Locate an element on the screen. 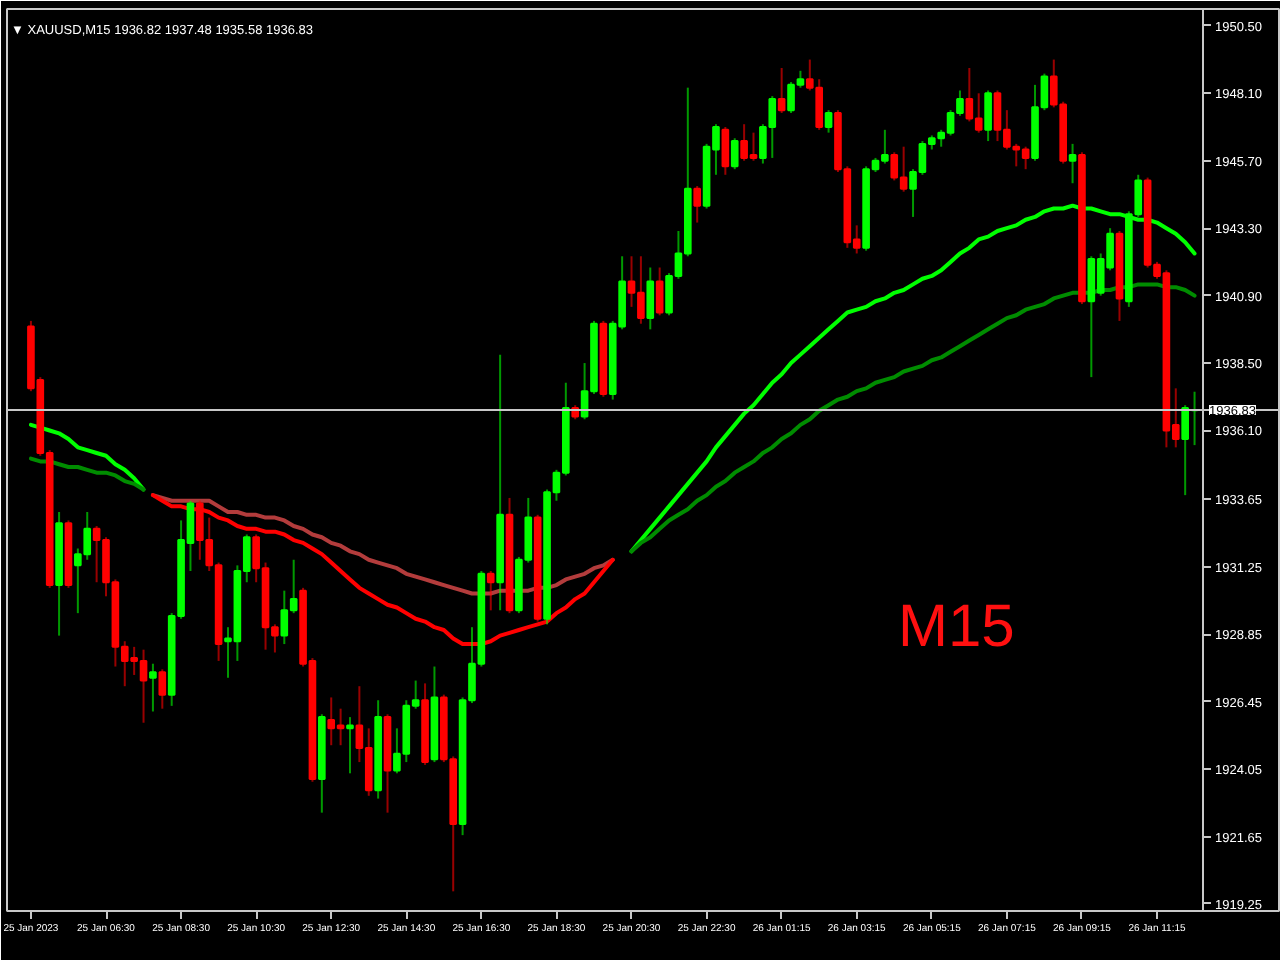 This screenshot has width=1280, height=960. annotation: M15 is located at coordinates (956, 626).